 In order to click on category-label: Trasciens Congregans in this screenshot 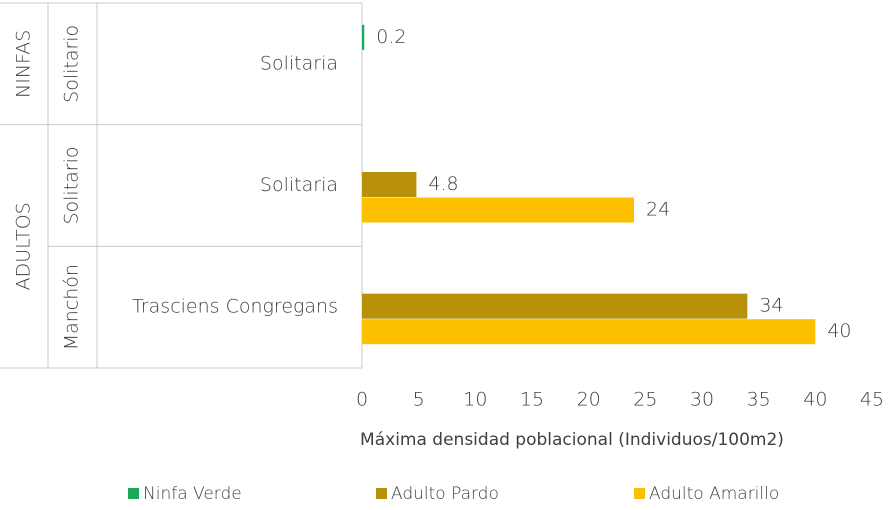, I will do `click(235, 307)`.